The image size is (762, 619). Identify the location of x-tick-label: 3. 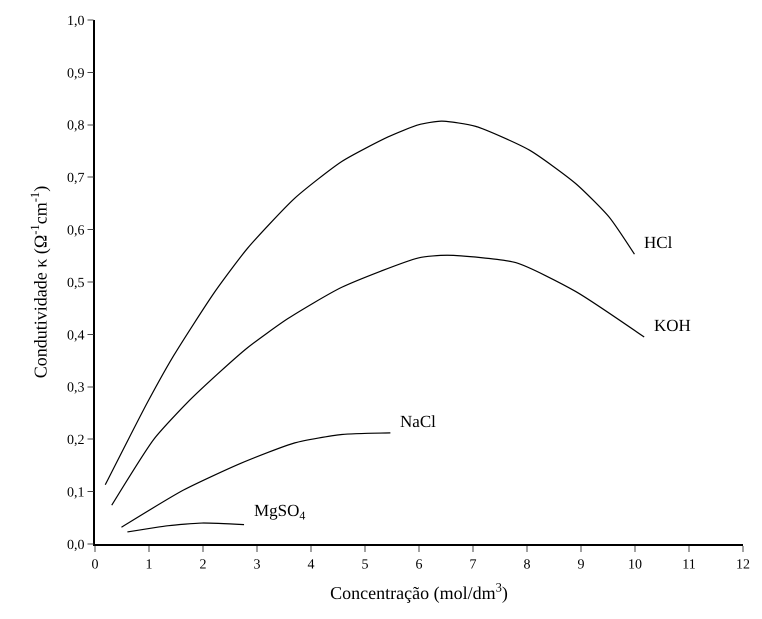
(257, 565).